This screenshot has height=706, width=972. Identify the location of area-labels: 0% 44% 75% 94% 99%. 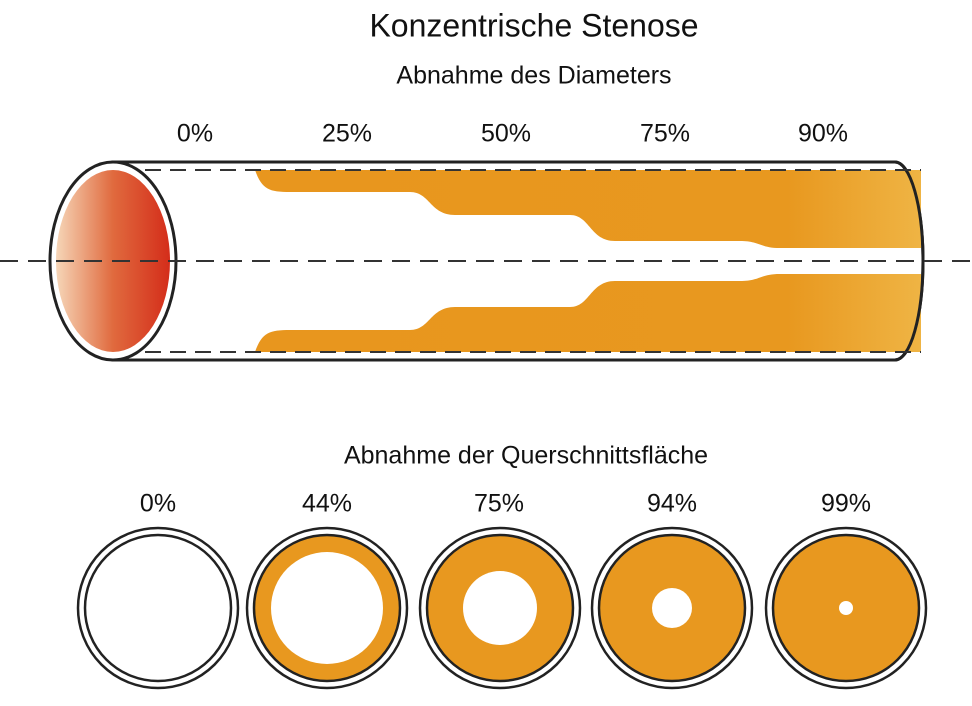
(505, 504).